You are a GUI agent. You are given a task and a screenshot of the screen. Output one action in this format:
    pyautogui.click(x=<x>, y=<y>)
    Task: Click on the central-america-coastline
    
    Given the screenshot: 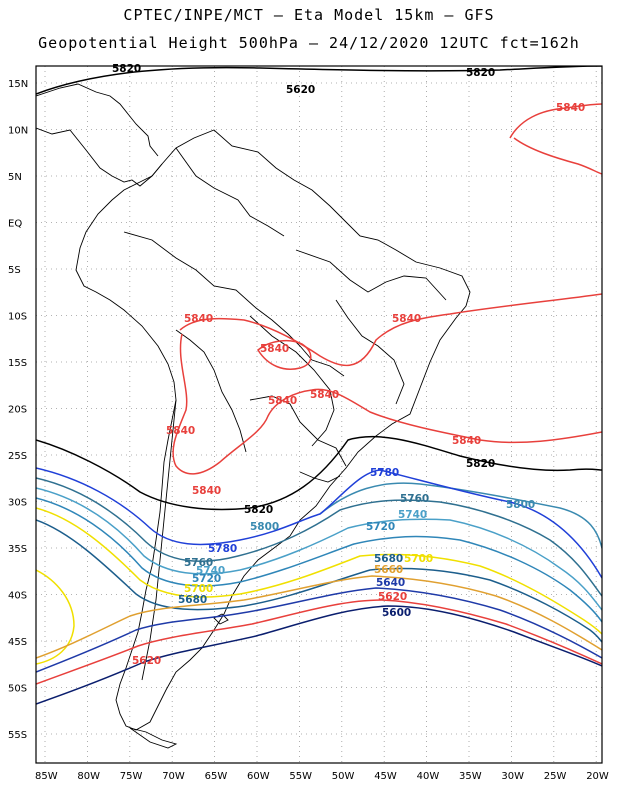 What is the action you would take?
    pyautogui.click(x=97, y=120)
    